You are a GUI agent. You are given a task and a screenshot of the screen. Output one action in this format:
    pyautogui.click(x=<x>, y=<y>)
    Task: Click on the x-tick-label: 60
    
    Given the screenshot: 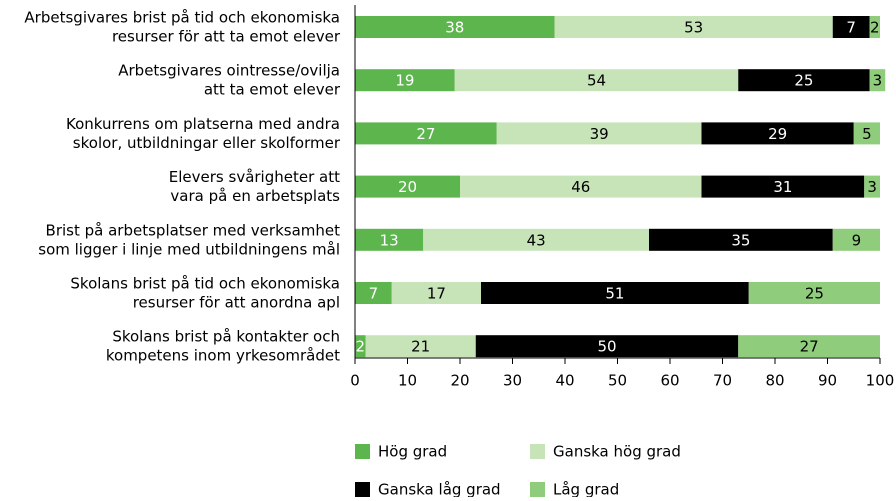 What is the action you would take?
    pyautogui.click(x=669, y=381)
    